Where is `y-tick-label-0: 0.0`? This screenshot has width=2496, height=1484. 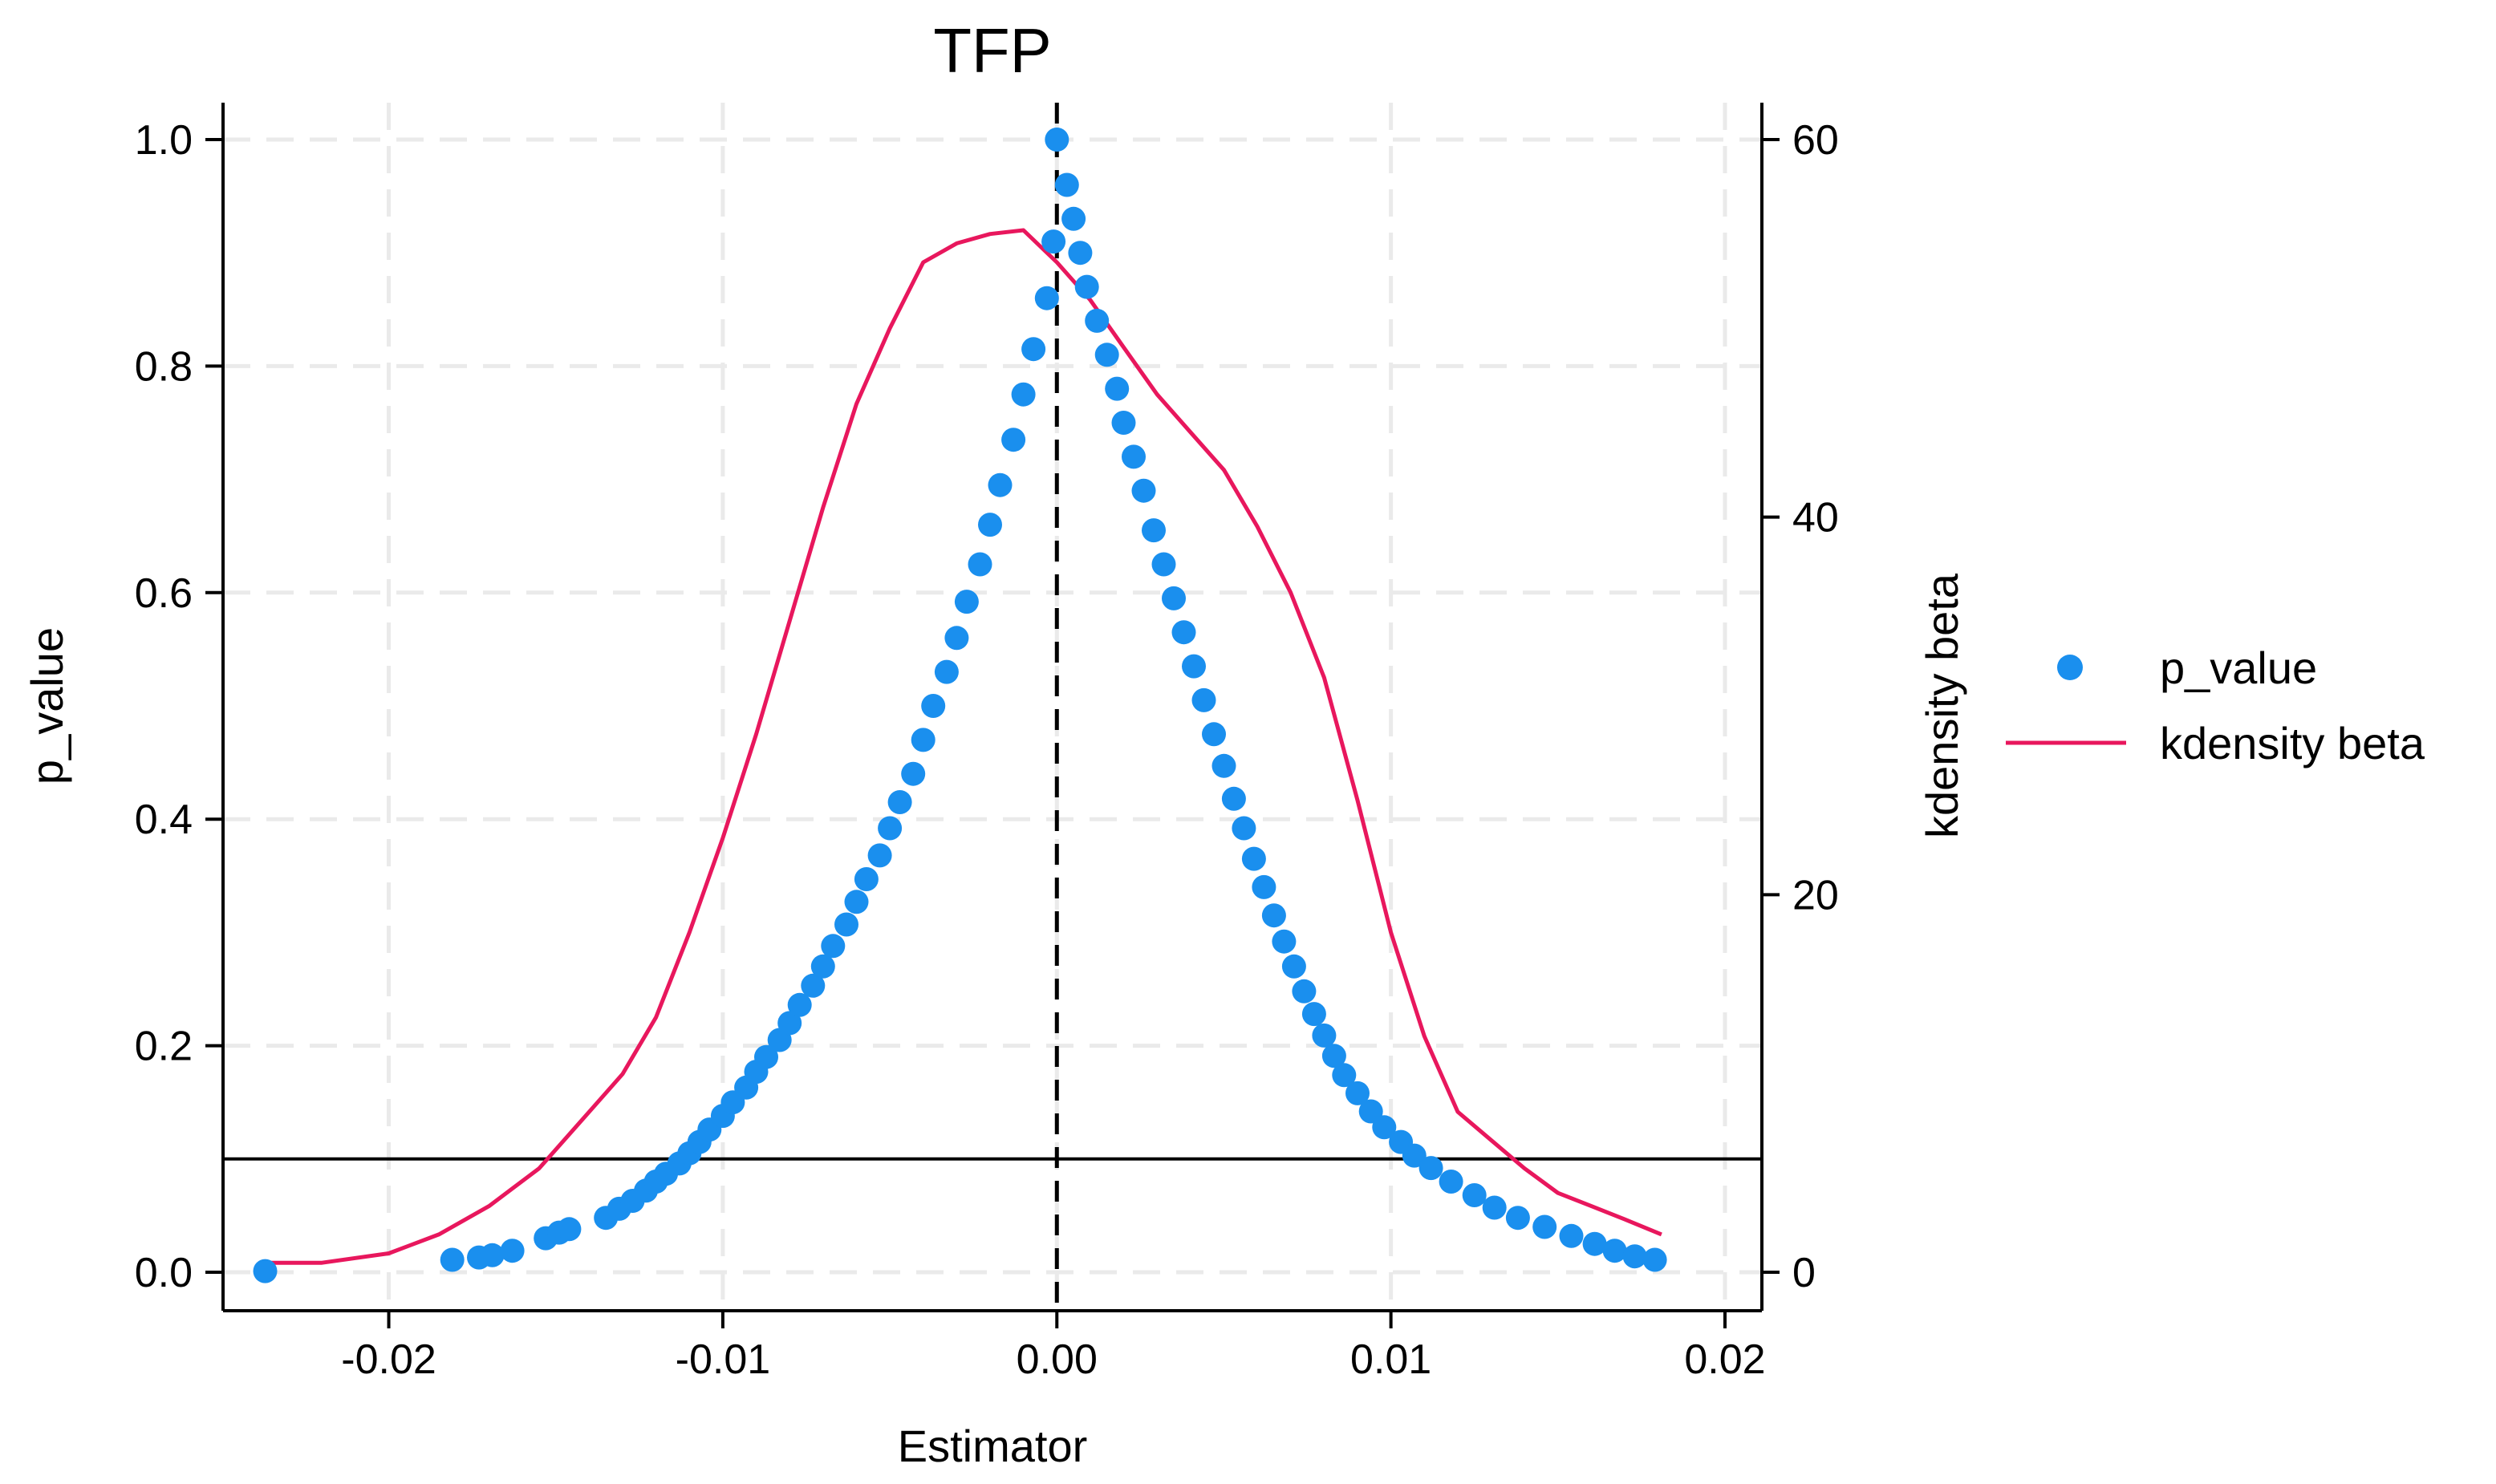
y-tick-label-0: 0.0 is located at coordinates (164, 1273).